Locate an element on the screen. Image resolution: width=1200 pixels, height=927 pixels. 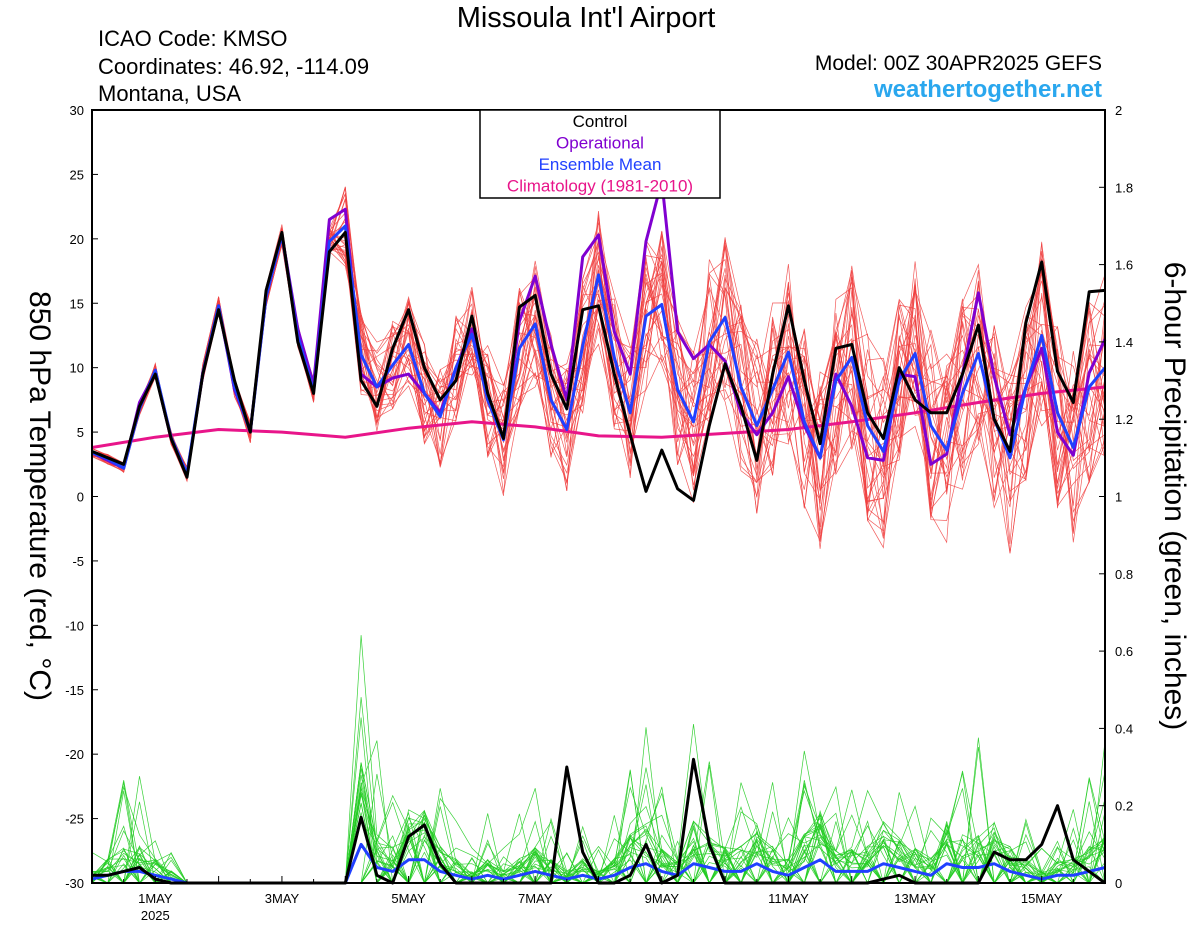
y-left-tick-label: -25 is located at coordinates (74, 819).